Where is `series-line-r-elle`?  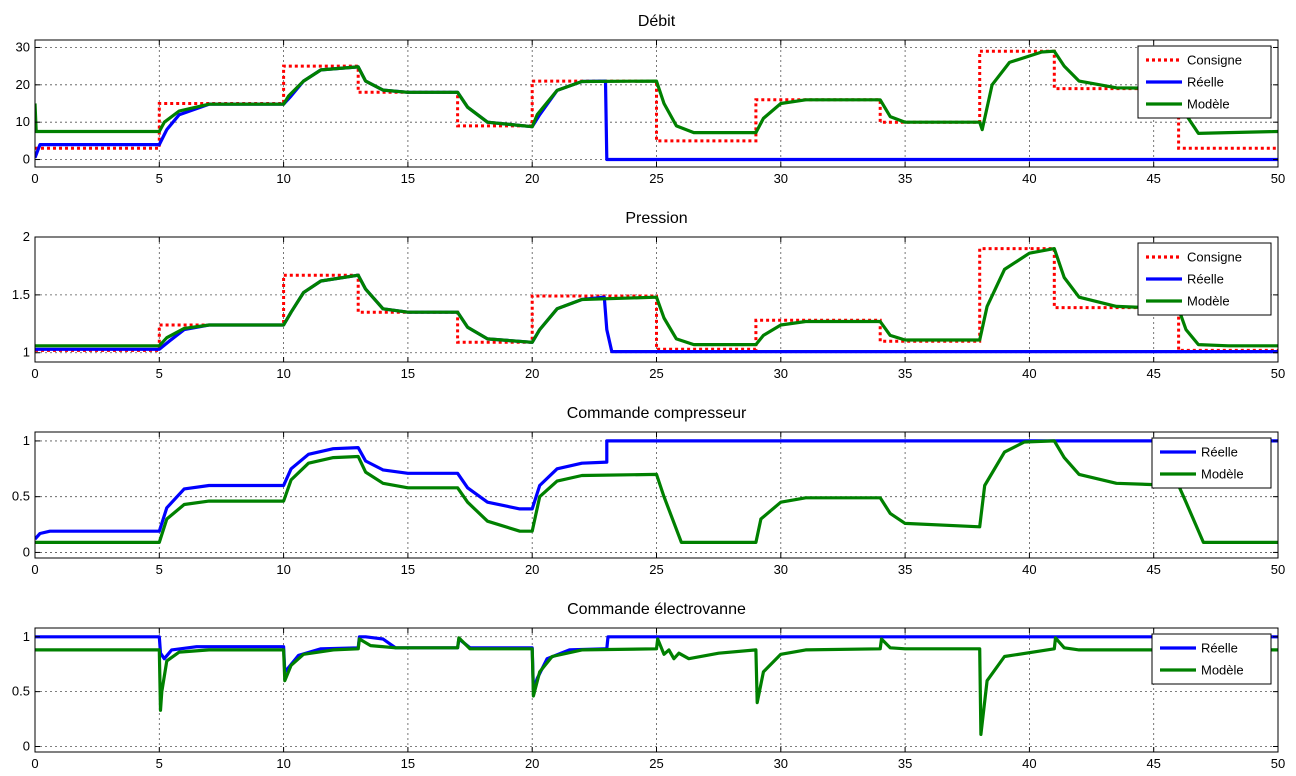
series-line-r-elle is located at coordinates (656, 490).